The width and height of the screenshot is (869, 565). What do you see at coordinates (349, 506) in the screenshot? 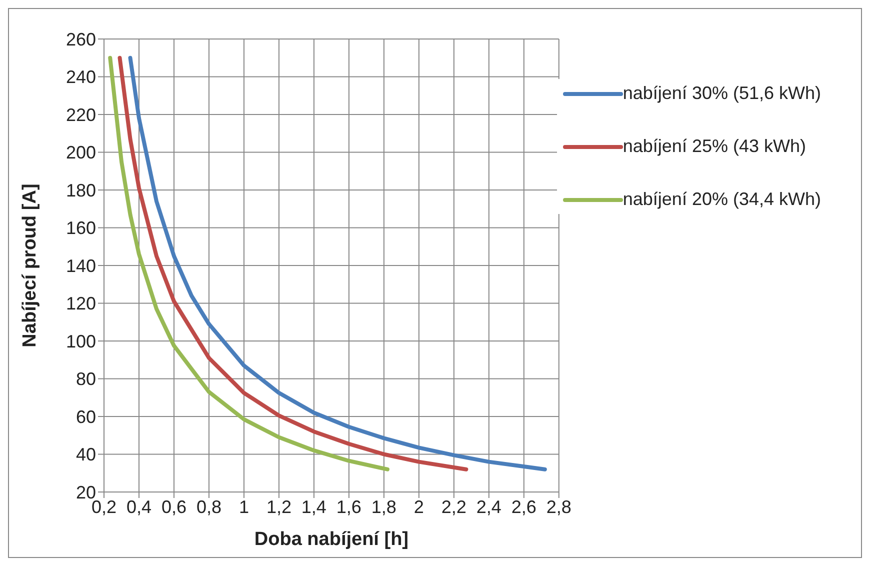
I see `x-tick-label: 1,6` at bounding box center [349, 506].